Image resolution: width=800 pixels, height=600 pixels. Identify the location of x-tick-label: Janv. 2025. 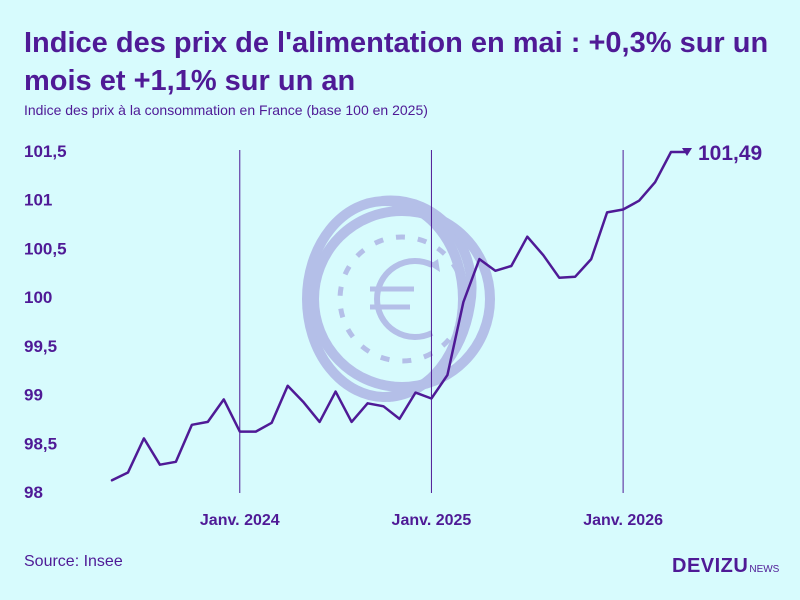
(432, 520).